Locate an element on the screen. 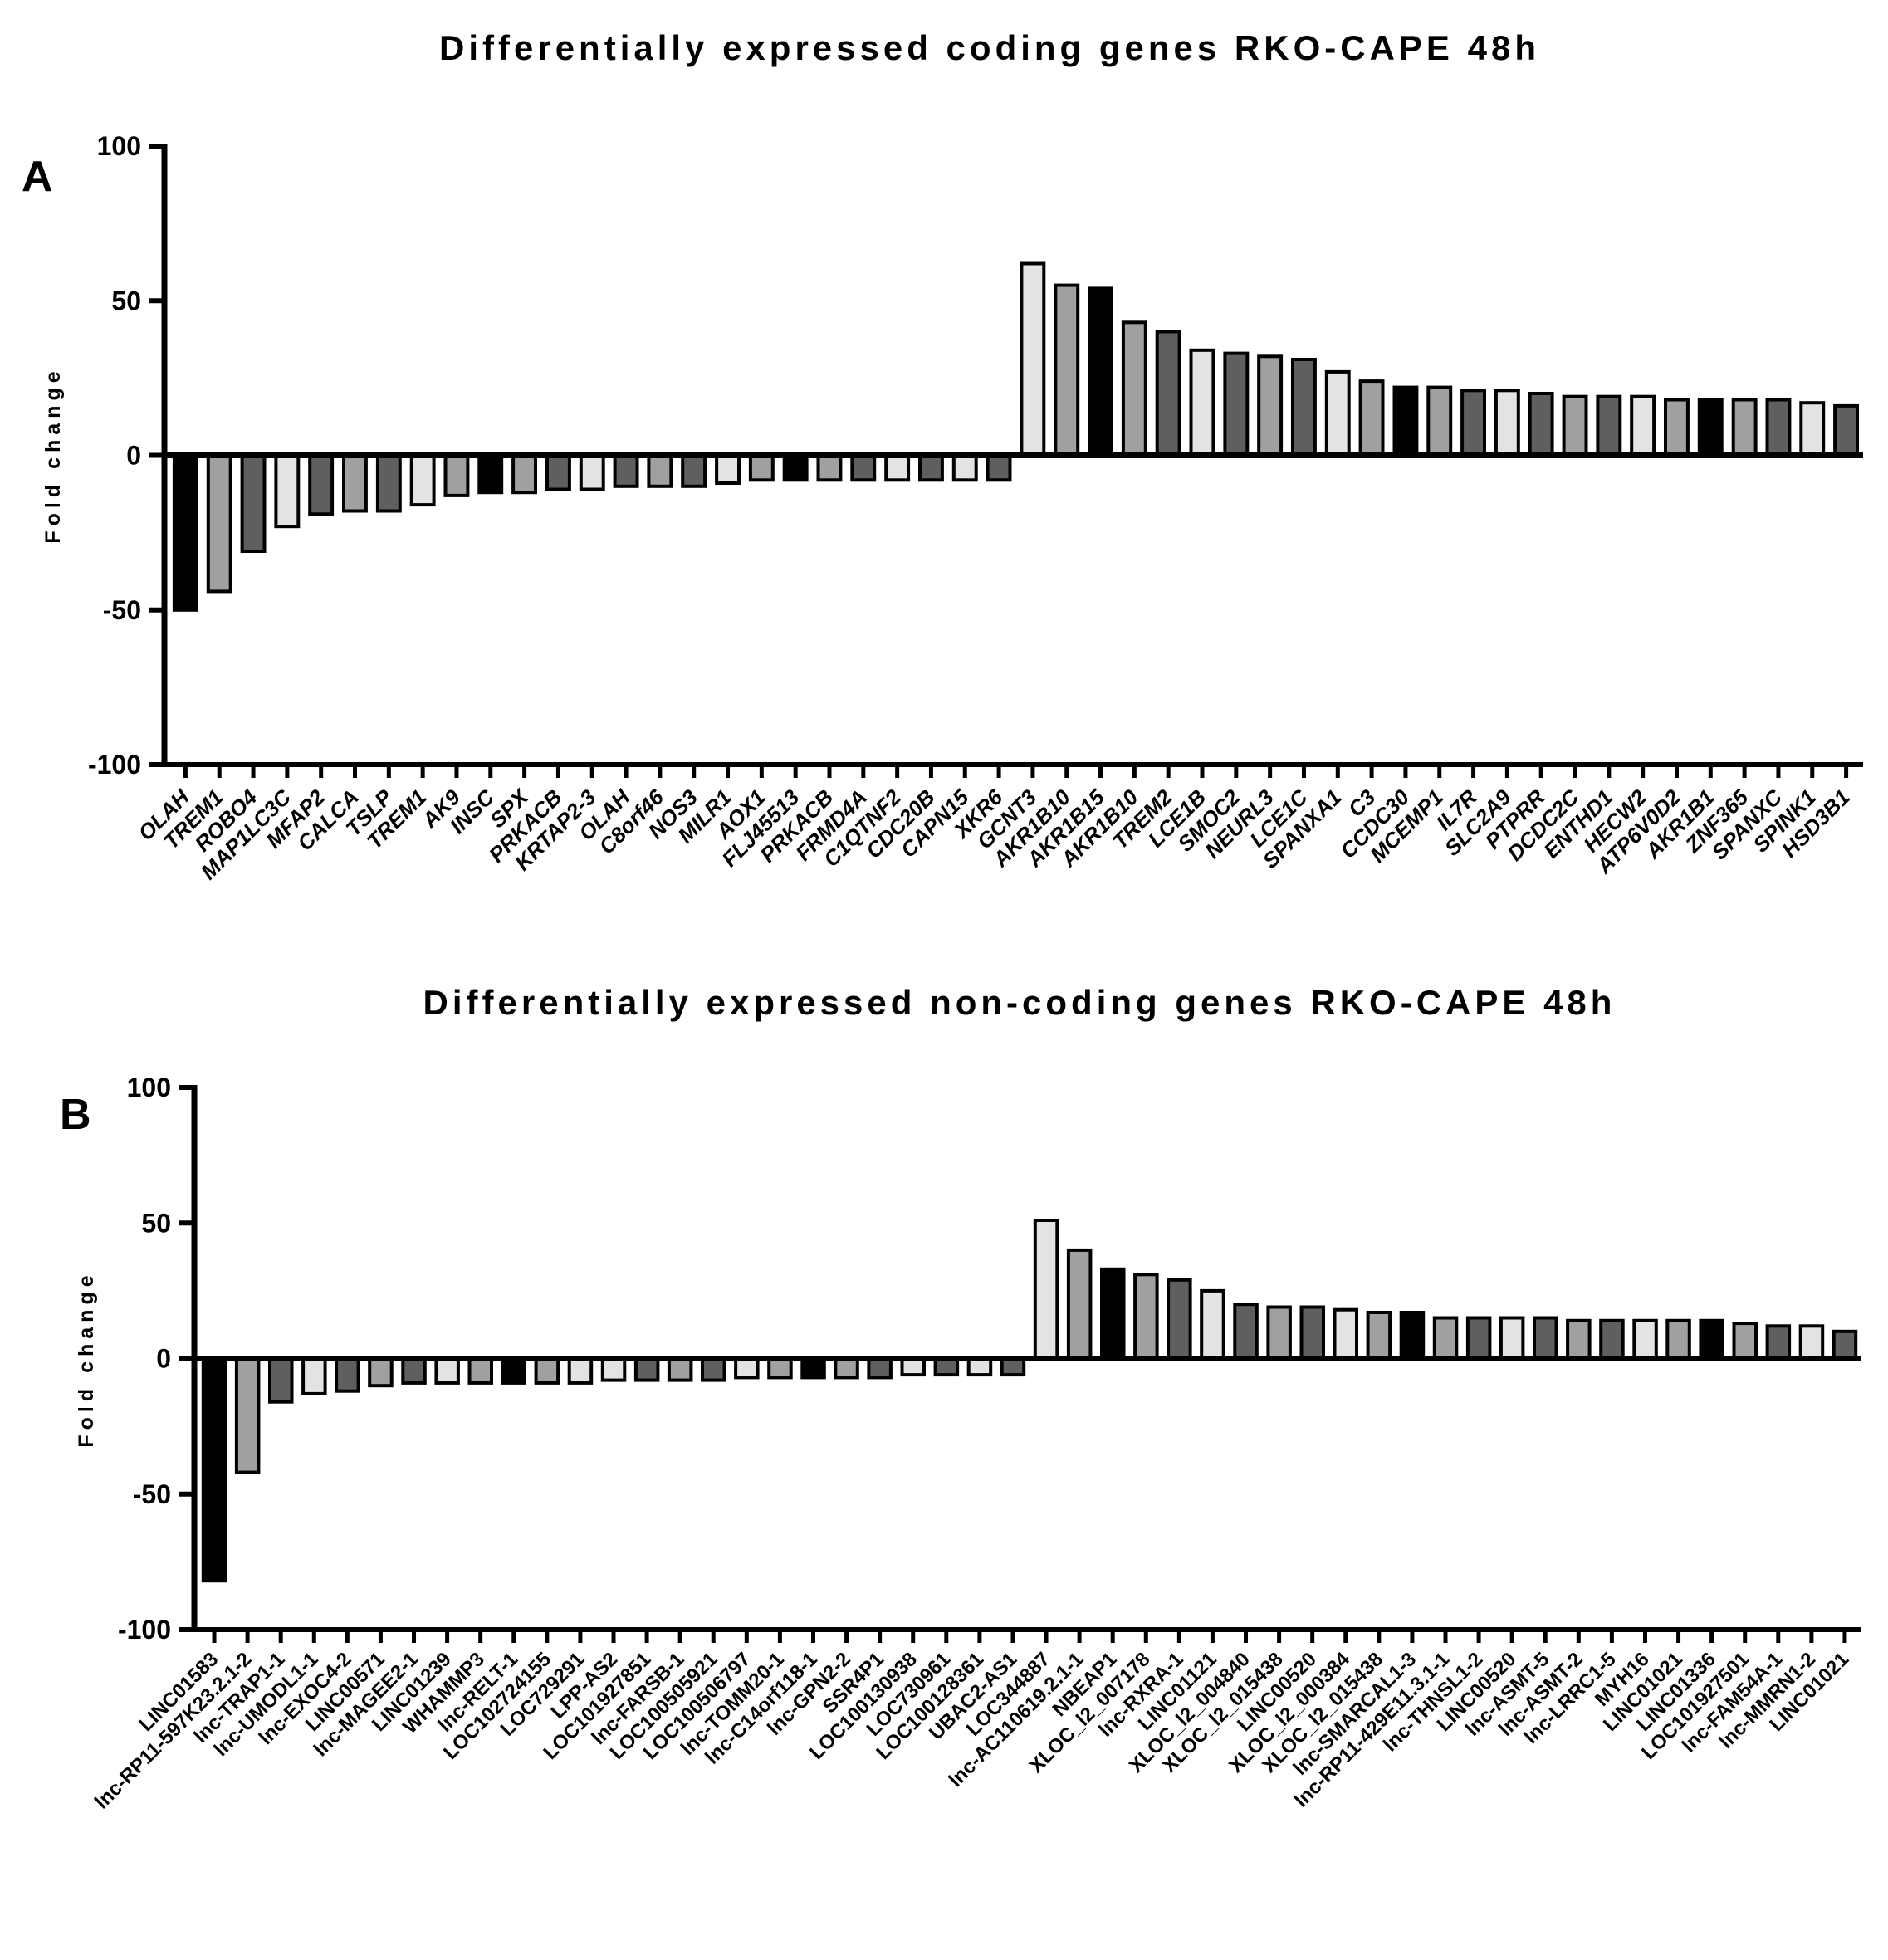  panel-a-letter: A is located at coordinates (37, 177).